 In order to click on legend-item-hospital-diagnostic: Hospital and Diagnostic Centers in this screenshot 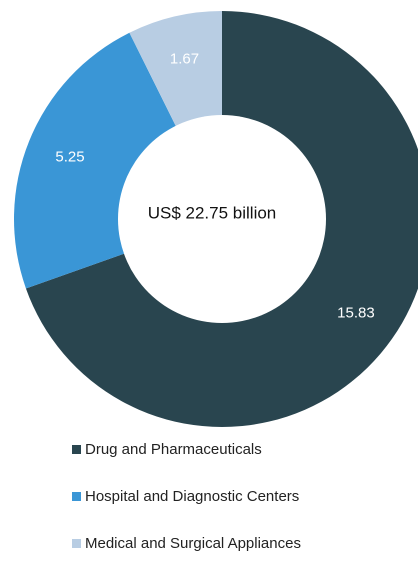, I will do `click(186, 496)`.